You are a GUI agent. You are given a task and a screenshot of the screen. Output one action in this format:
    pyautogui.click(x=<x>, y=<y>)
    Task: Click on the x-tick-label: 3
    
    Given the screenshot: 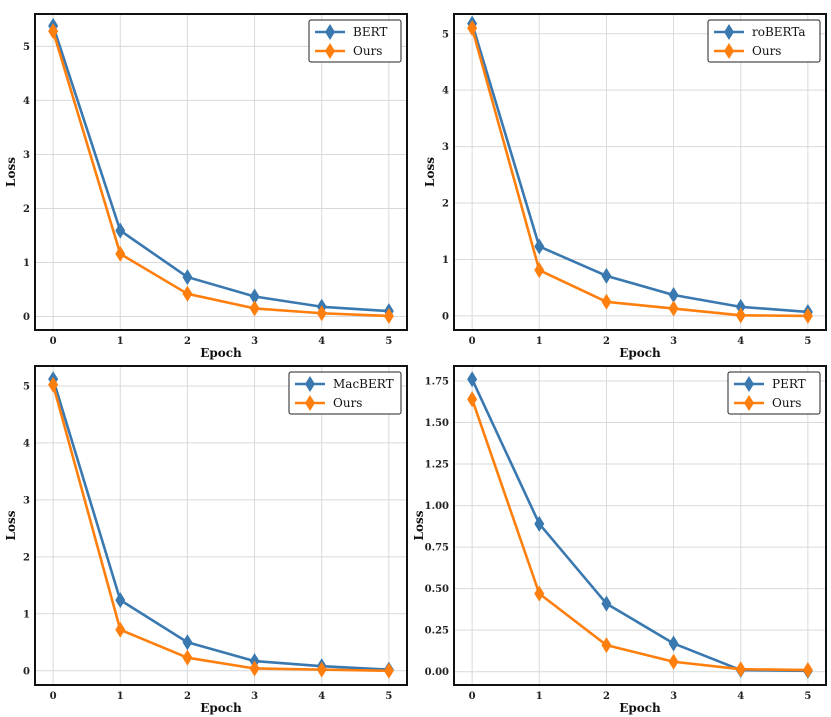 What is the action you would take?
    pyautogui.click(x=673, y=341)
    